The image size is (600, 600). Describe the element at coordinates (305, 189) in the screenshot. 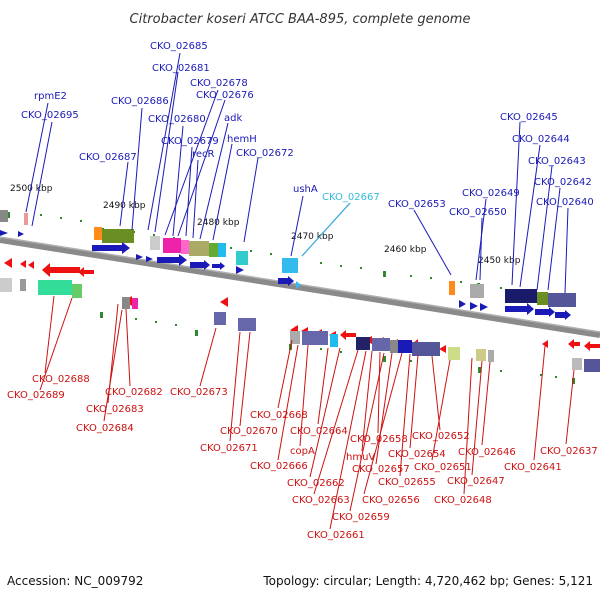

I see `label-ushA: ushA` at that location.